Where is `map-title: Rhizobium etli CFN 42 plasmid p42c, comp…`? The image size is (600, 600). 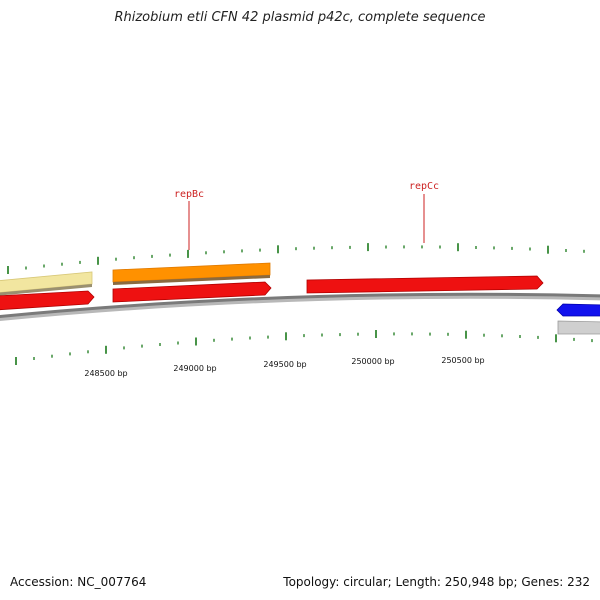
map-title: Rhizobium etli CFN 42 plasmid p42c, comp… is located at coordinates (300, 17).